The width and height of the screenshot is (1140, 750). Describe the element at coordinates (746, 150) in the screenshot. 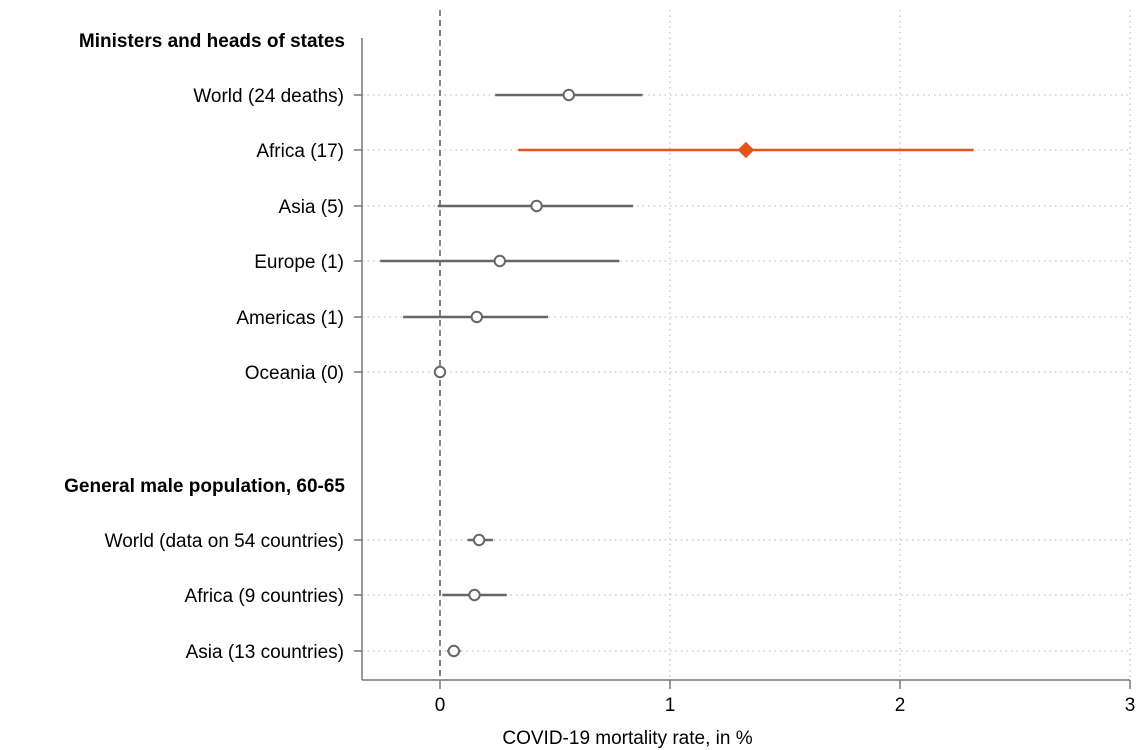

I see `point-estimate-diamond` at that location.